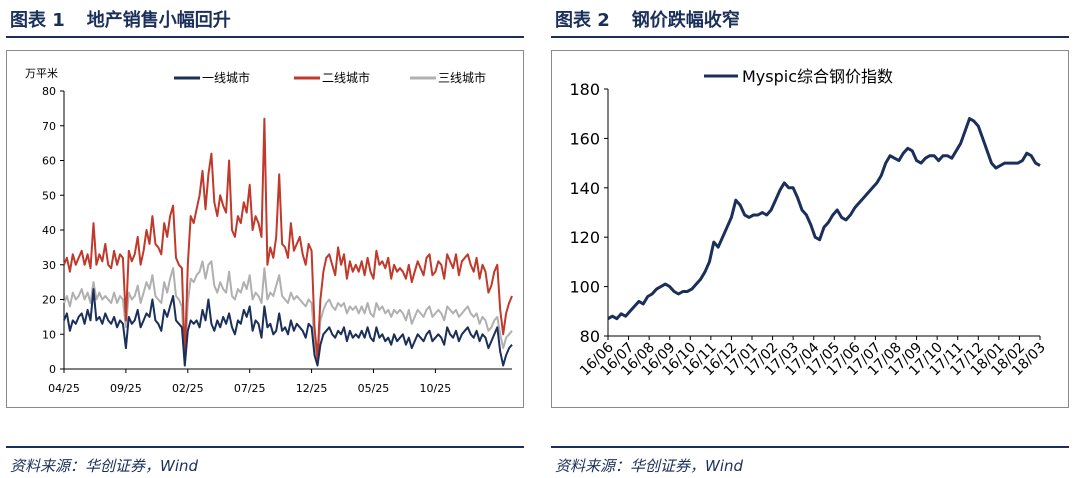 This screenshot has height=478, width=1080. I want to click on y-tick-label: 40, so click(49, 230).